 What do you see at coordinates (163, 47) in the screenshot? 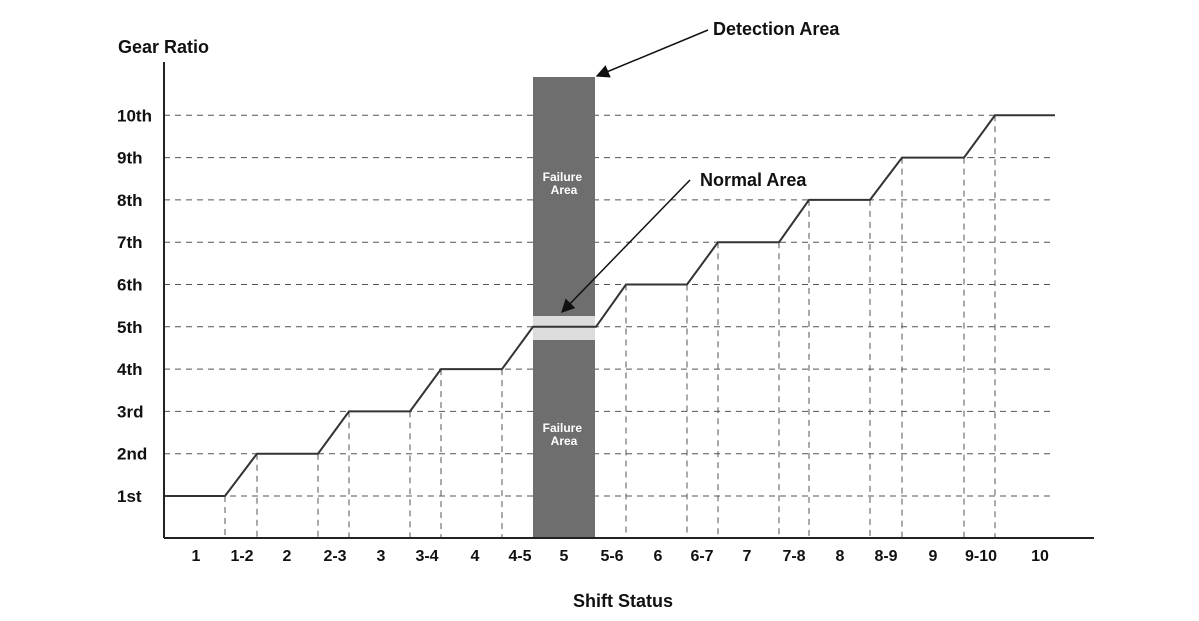
I see `y-axis-title: Gear Ratio` at bounding box center [163, 47].